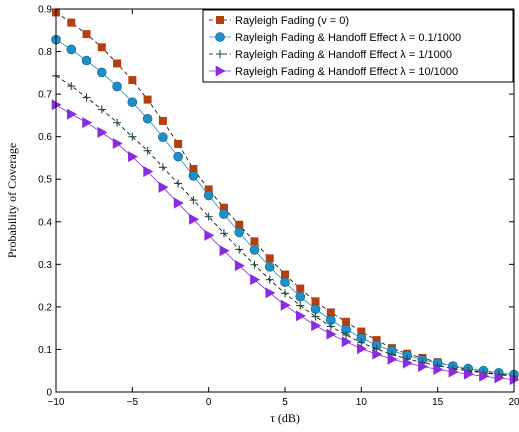 This screenshot has height=432, width=519. What do you see at coordinates (49, 393) in the screenshot?
I see `y-tick-label: 0` at bounding box center [49, 393].